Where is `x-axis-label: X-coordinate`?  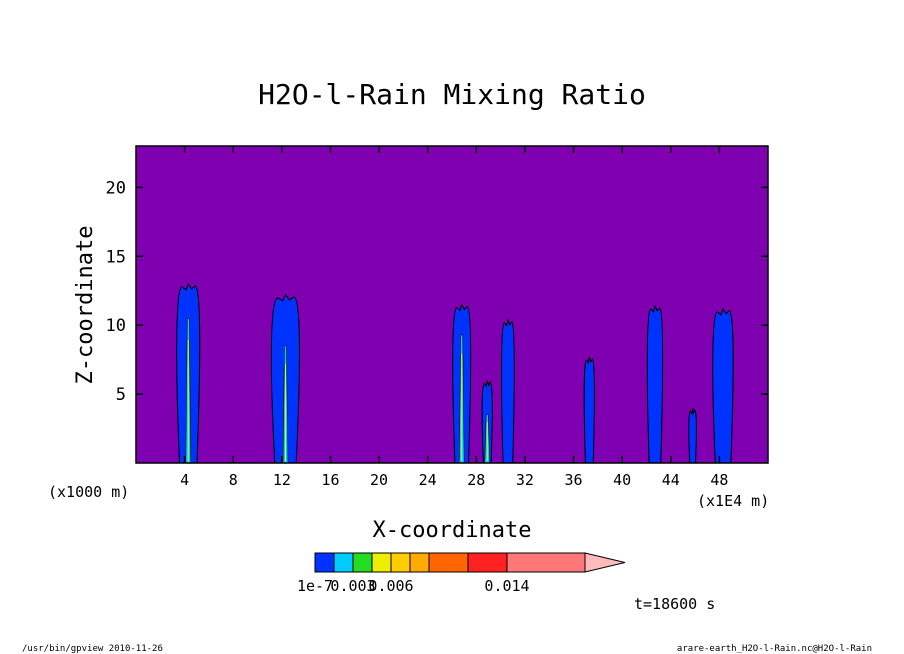
x-axis-label: X-coordinate is located at coordinates (452, 530).